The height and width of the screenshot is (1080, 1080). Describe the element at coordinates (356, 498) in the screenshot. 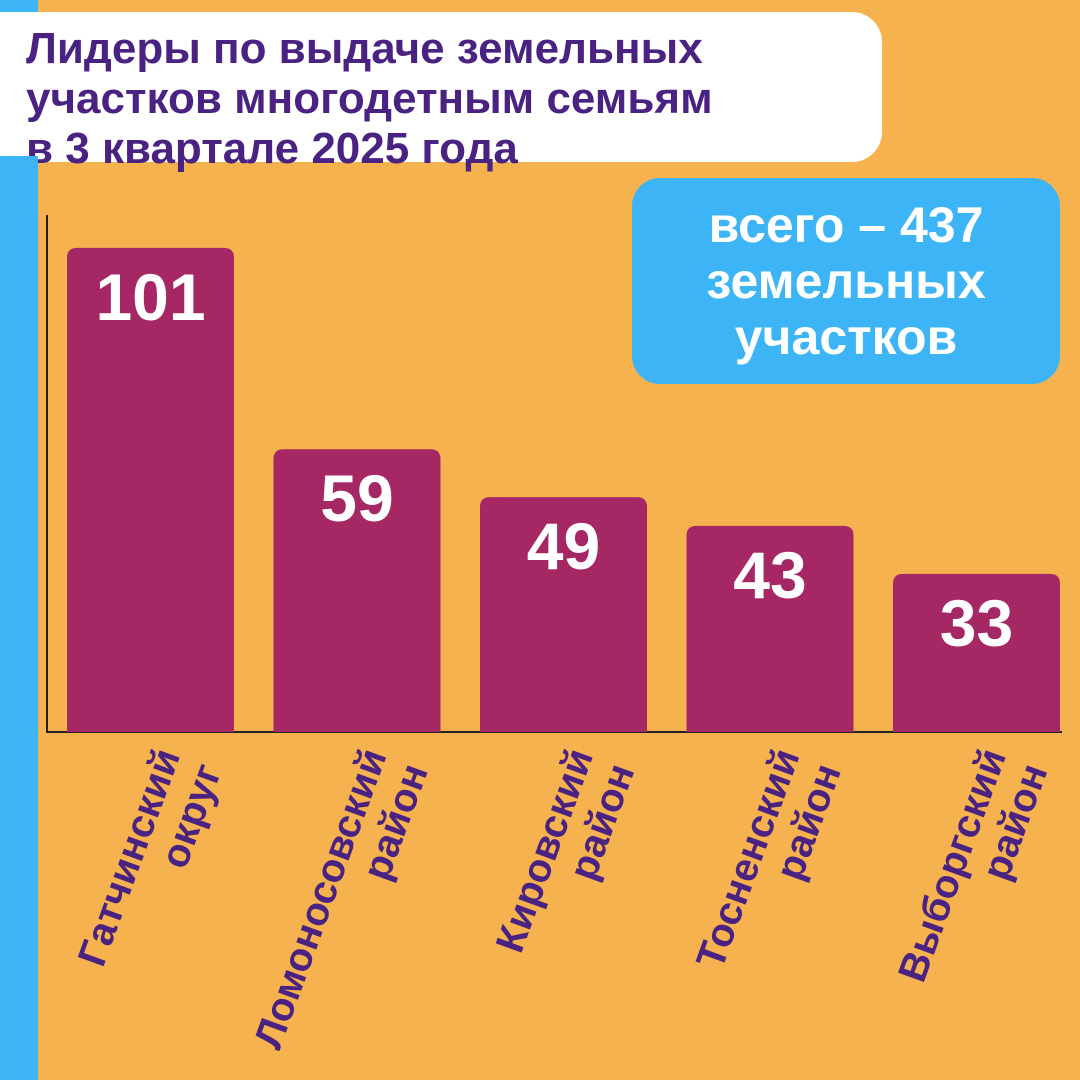

I see `value-label-2: 59` at that location.